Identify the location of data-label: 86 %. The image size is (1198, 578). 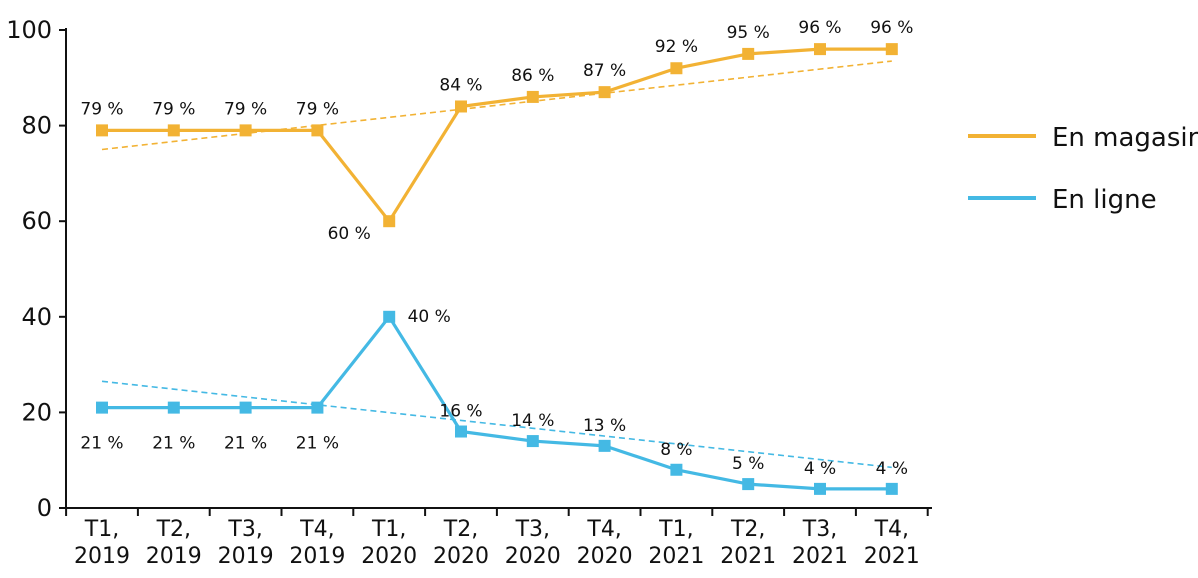
(532, 76).